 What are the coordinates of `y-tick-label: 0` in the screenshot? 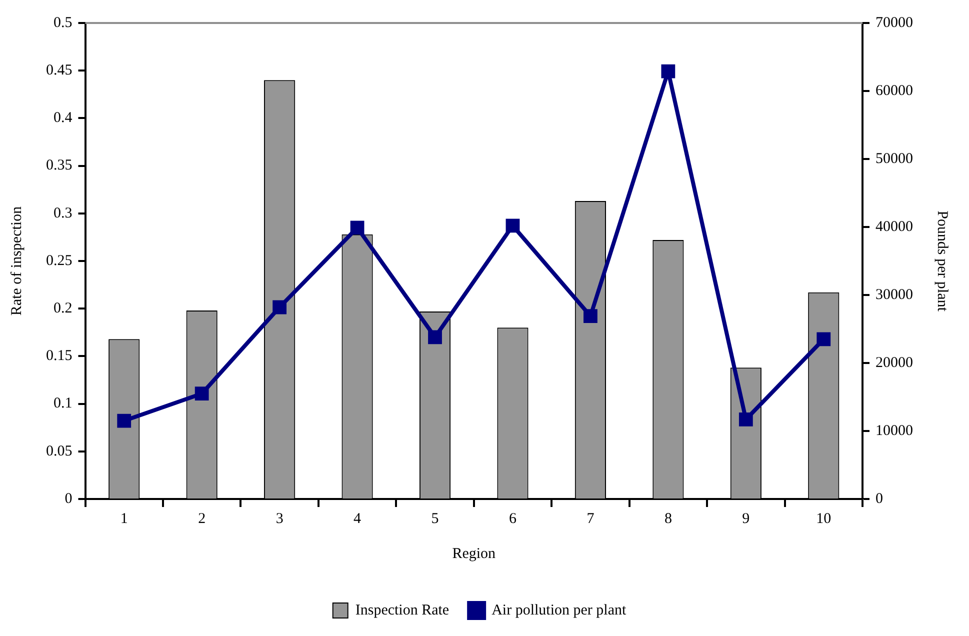 It's located at (68, 498).